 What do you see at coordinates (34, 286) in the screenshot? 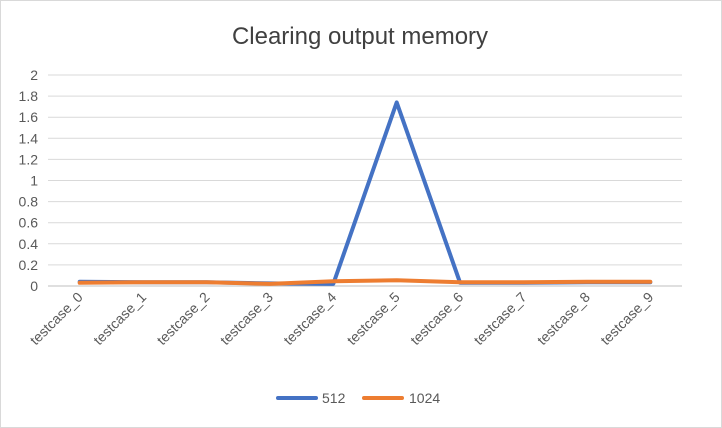
I see `y-tick-label: 0` at bounding box center [34, 286].